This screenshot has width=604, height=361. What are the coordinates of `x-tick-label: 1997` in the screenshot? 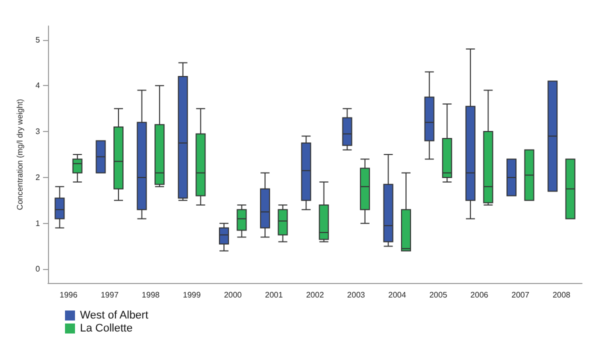 It's located at (110, 295).